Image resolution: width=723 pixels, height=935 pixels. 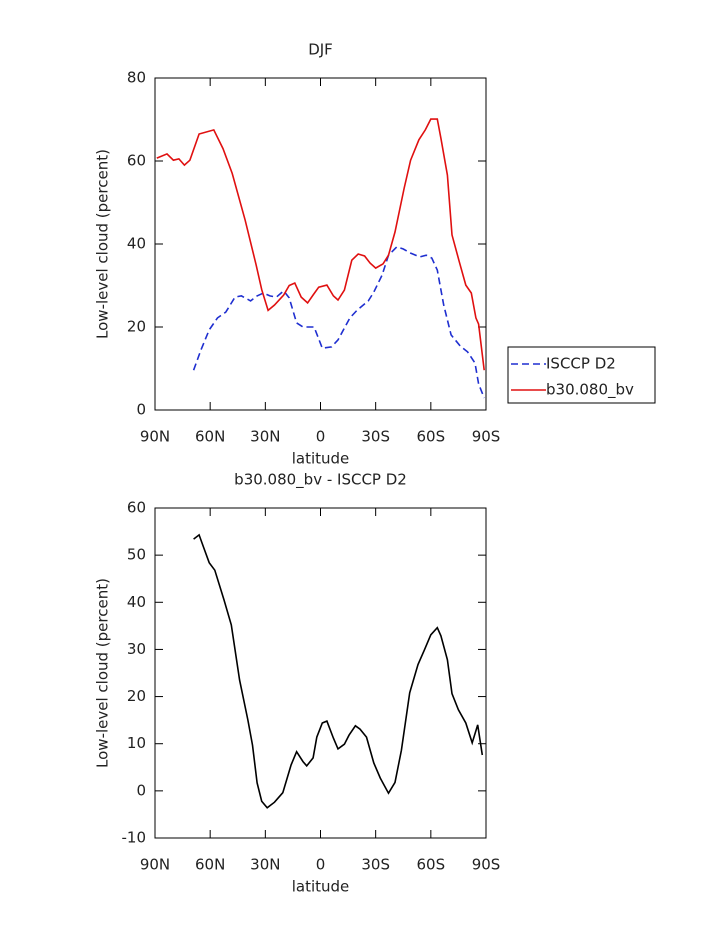 I want to click on y-tick-label: 50, so click(x=136, y=555).